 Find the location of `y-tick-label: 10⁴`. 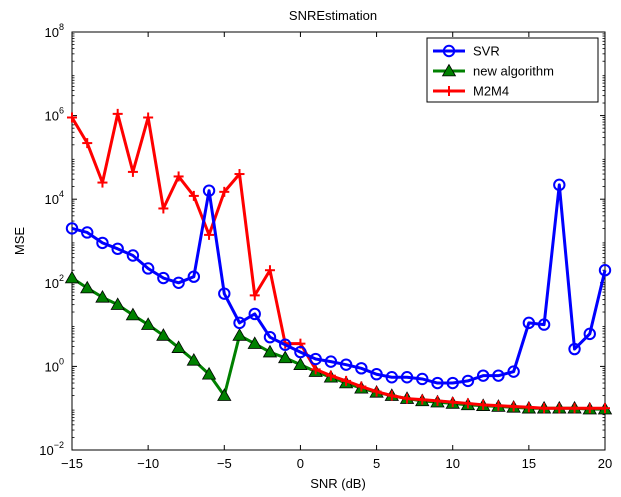

y-tick-label: 10⁴ is located at coordinates (54, 198).